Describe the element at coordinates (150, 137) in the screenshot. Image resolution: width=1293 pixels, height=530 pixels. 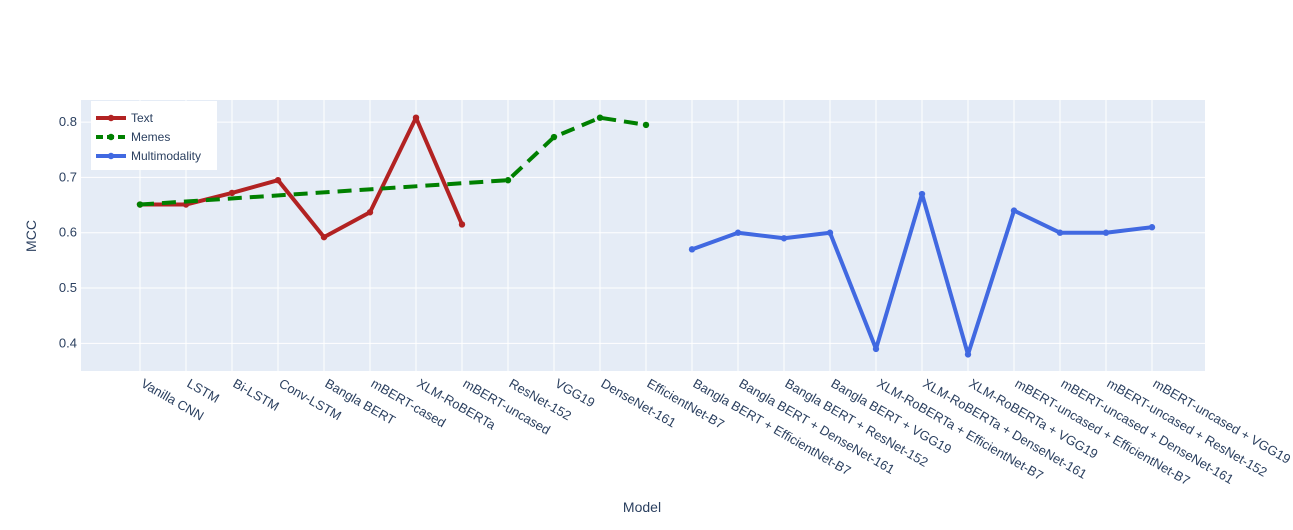
I see `legend-label: Memes` at that location.